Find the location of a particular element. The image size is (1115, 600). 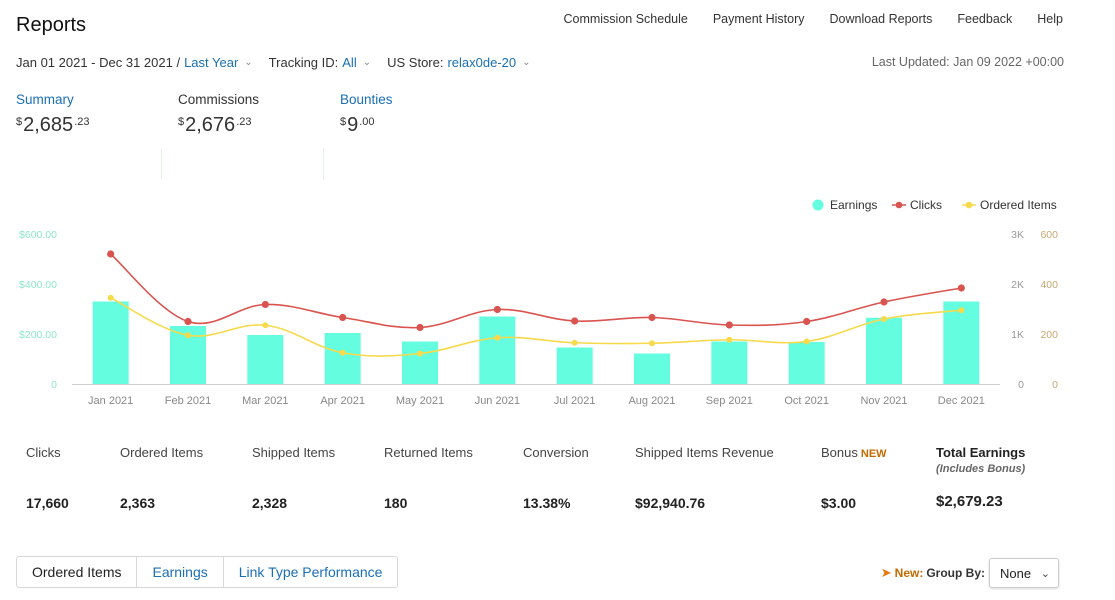

legend-label: Earnings is located at coordinates (853, 205).